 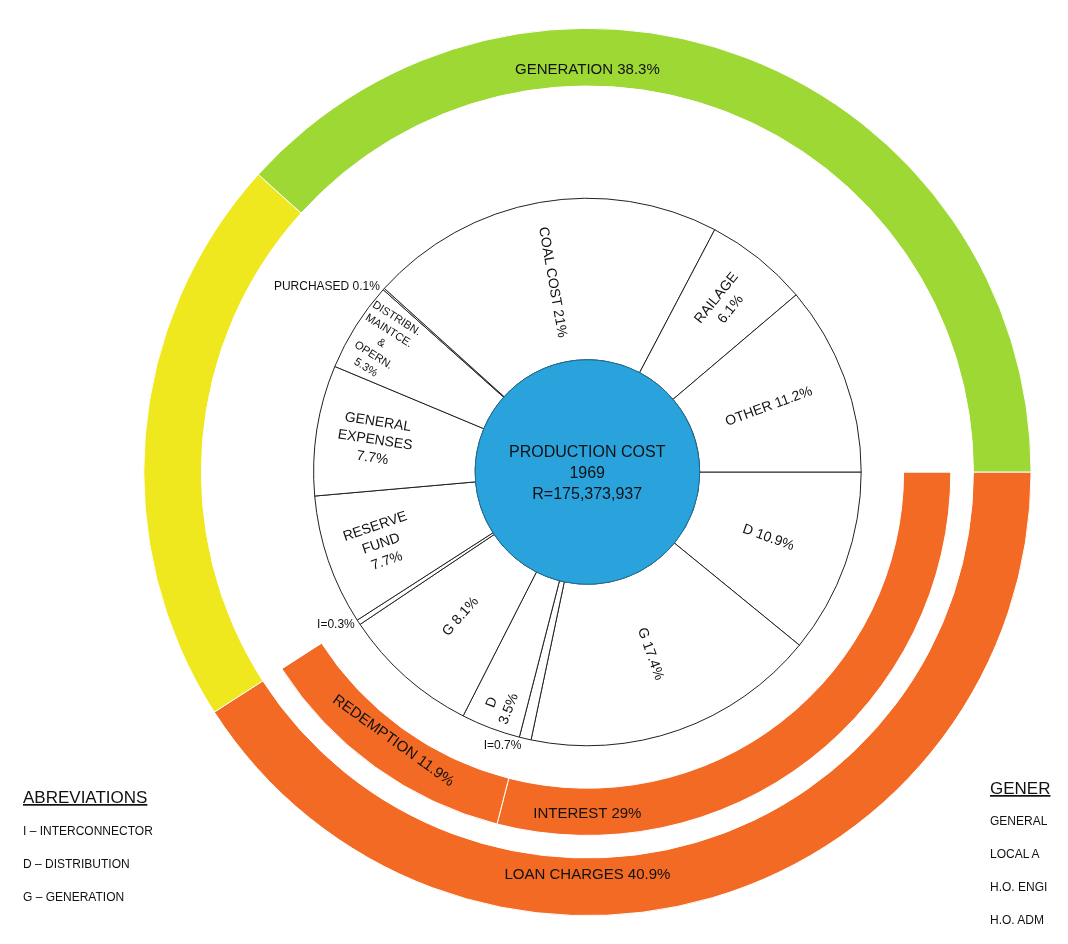 What do you see at coordinates (587, 69) in the screenshot?
I see `data-label: GENERATION 38.3%` at bounding box center [587, 69].